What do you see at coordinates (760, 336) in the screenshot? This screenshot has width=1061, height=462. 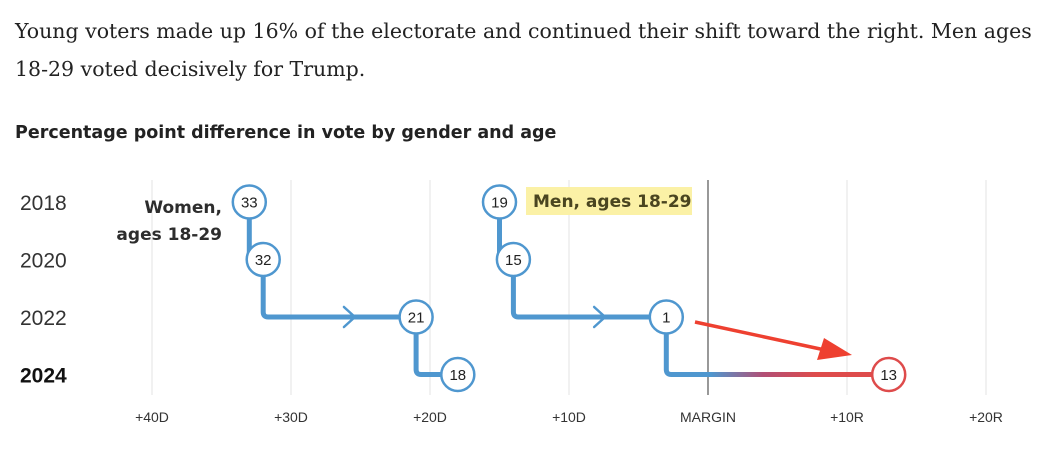 I see `red-arrow-shaft` at bounding box center [760, 336].